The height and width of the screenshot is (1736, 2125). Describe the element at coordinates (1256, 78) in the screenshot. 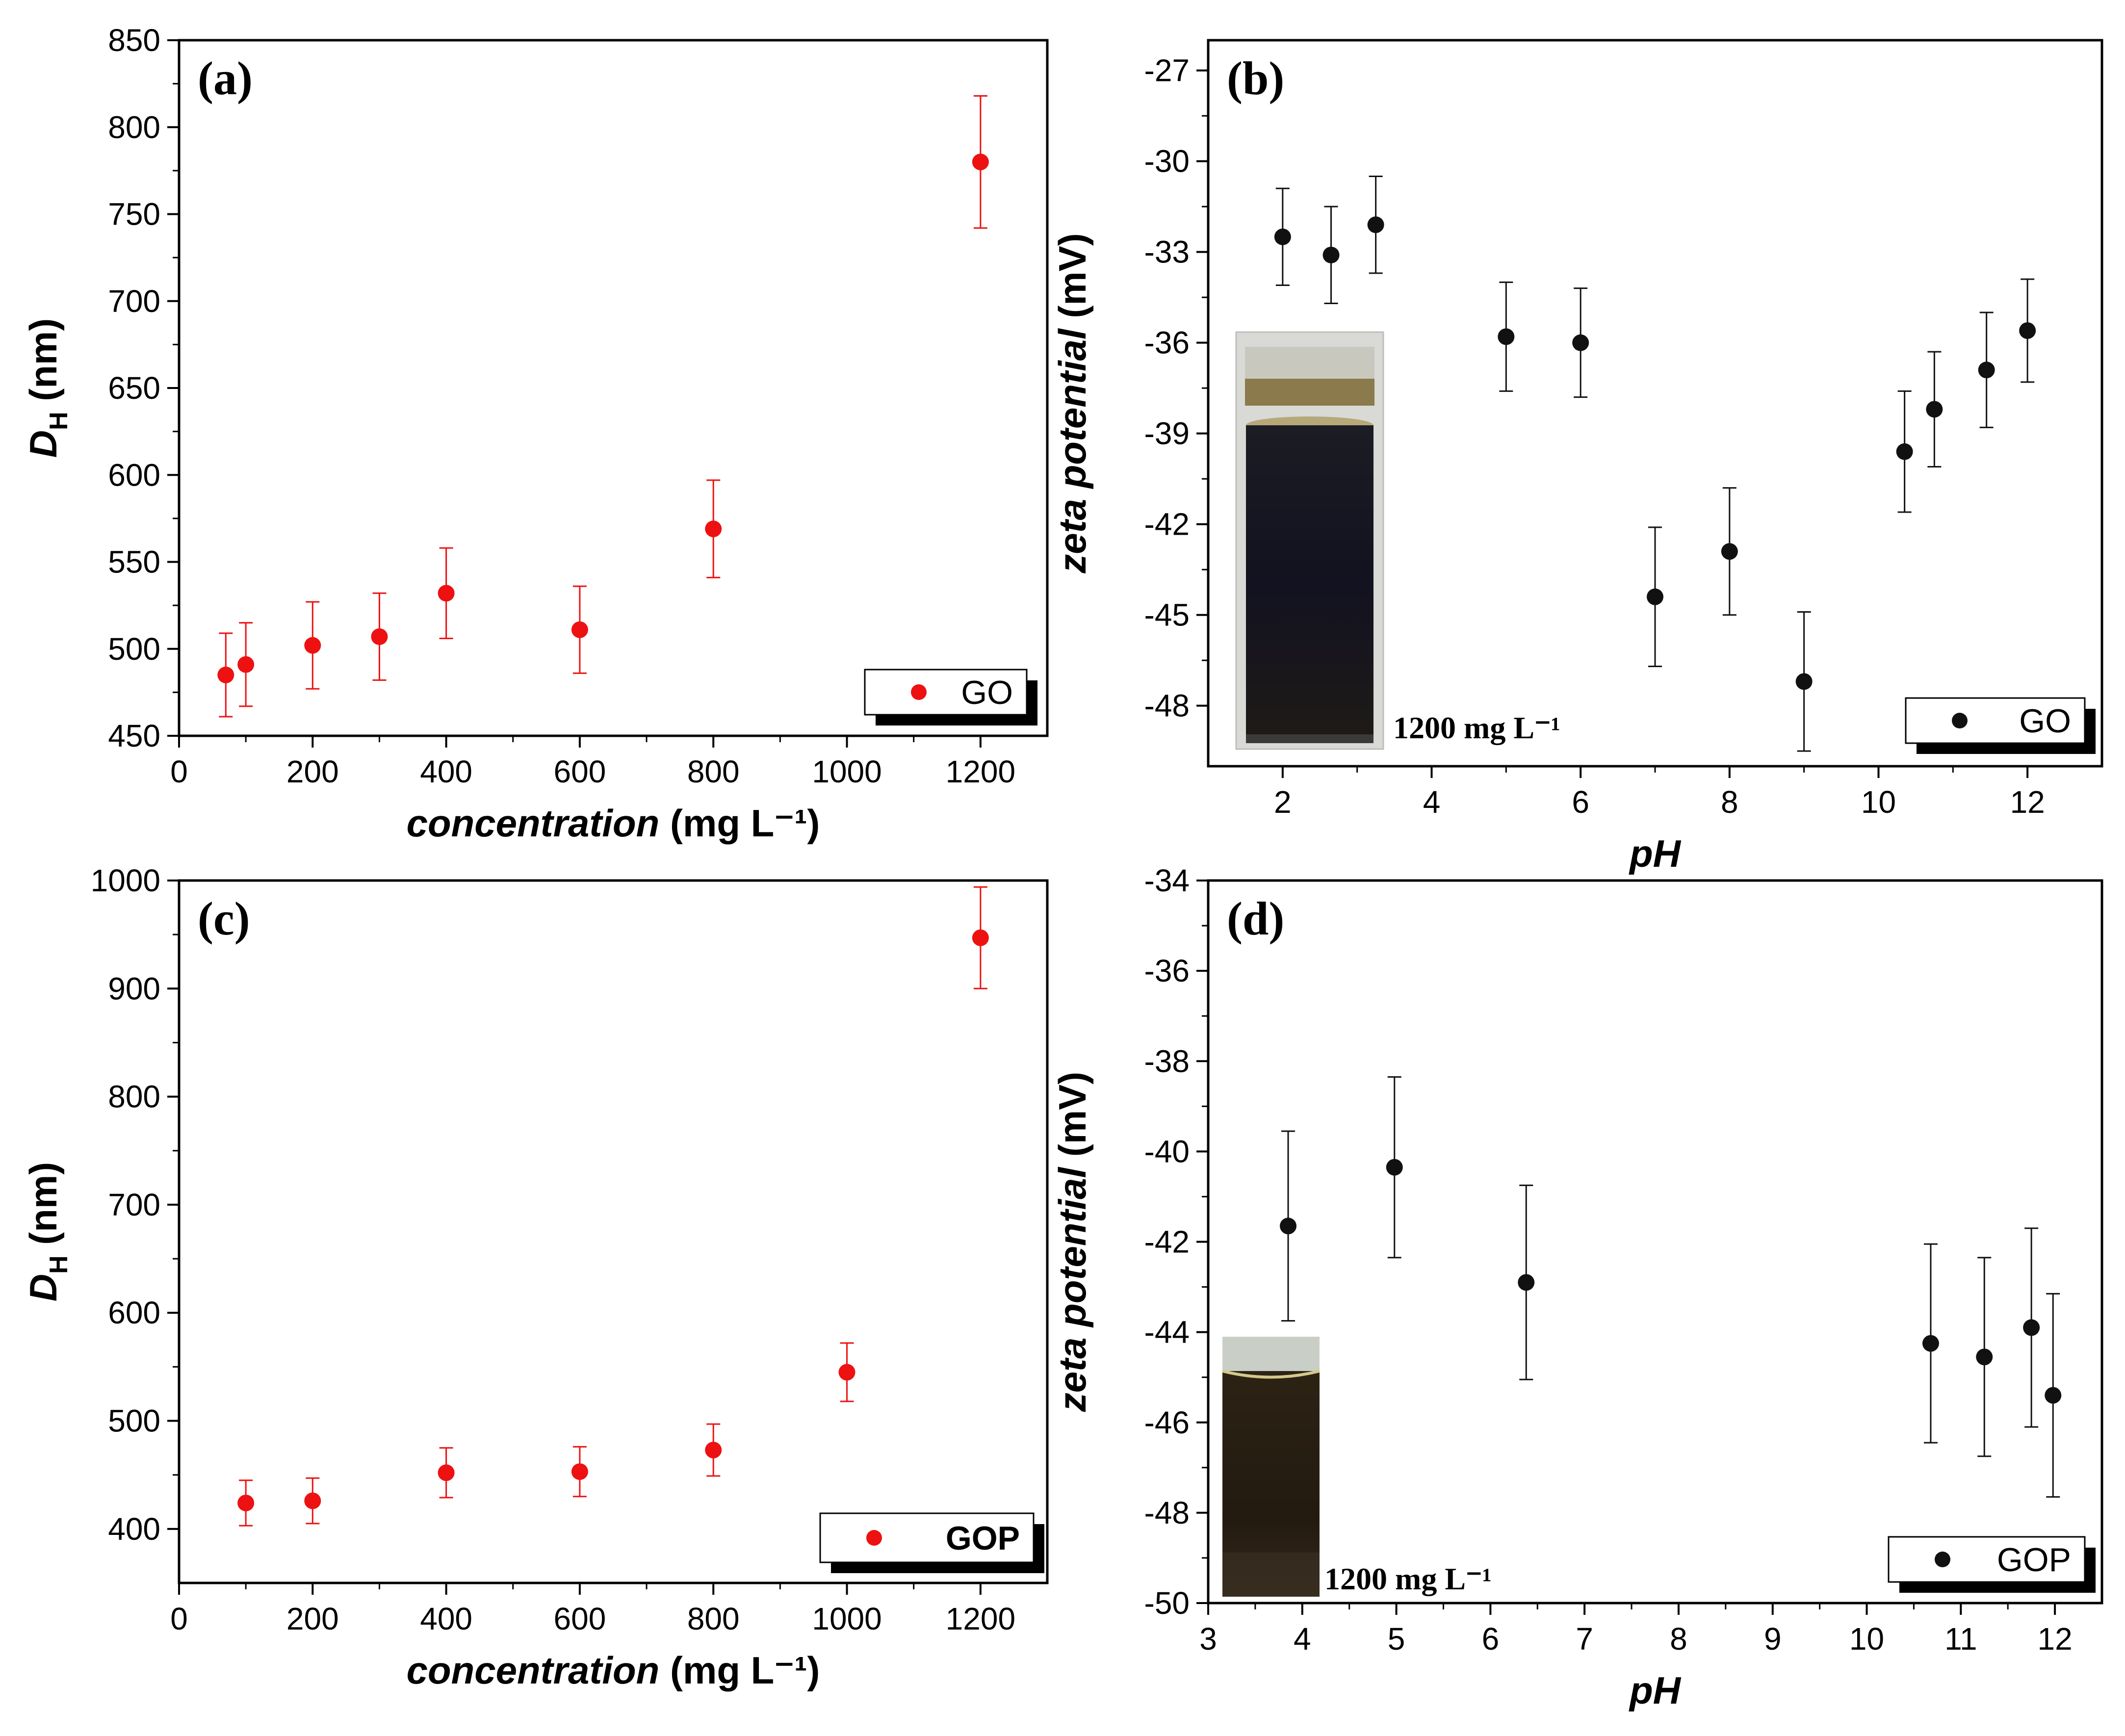

I see `panel-label: (b)` at that location.